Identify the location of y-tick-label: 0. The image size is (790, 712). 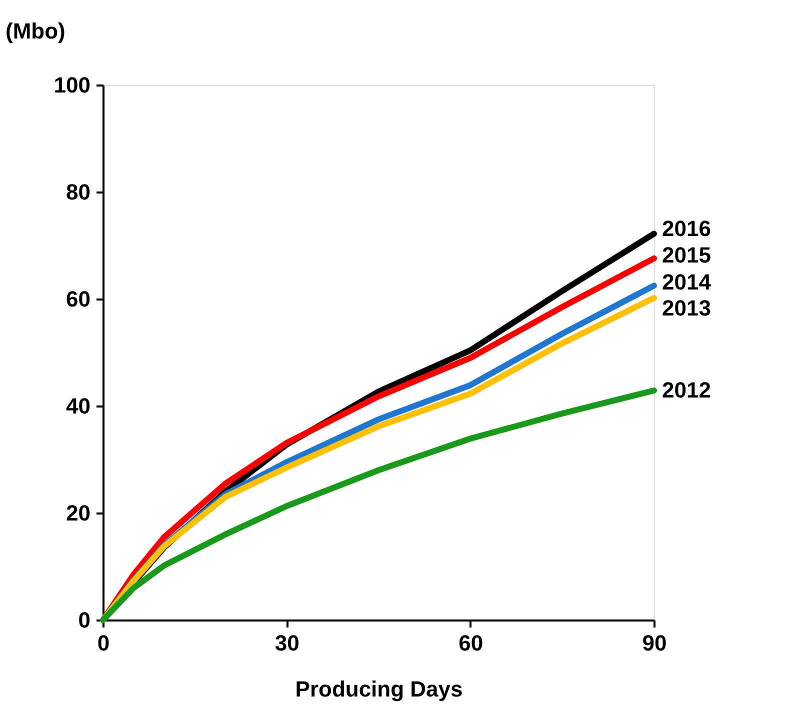
(84, 620).